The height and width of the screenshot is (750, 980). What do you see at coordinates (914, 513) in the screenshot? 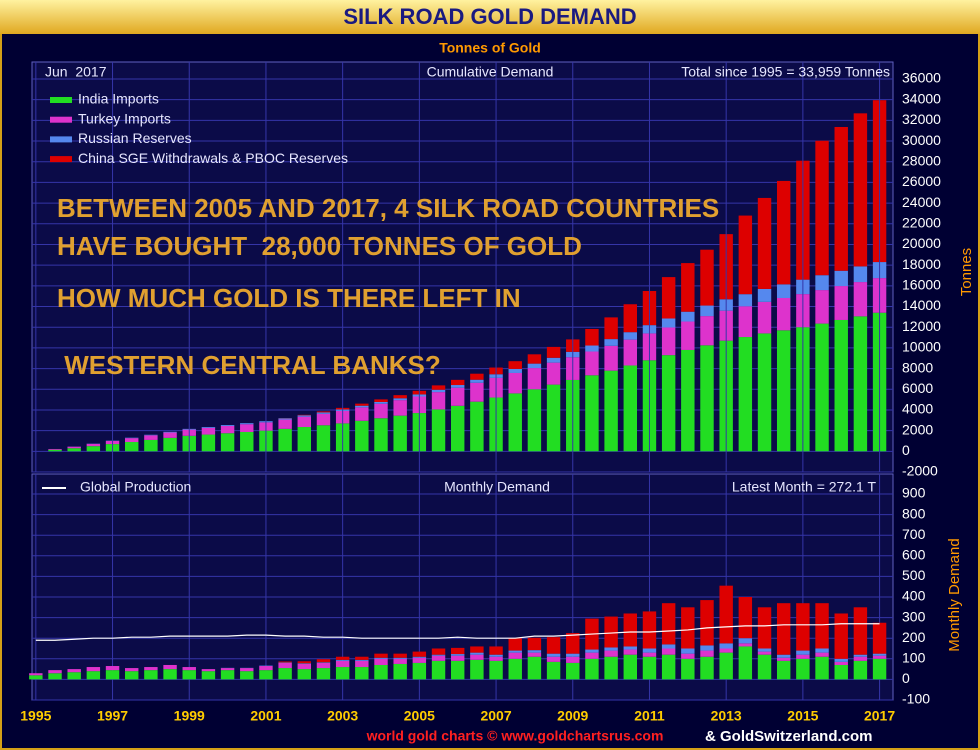
I see `y-tick-label: 800` at bounding box center [914, 513].